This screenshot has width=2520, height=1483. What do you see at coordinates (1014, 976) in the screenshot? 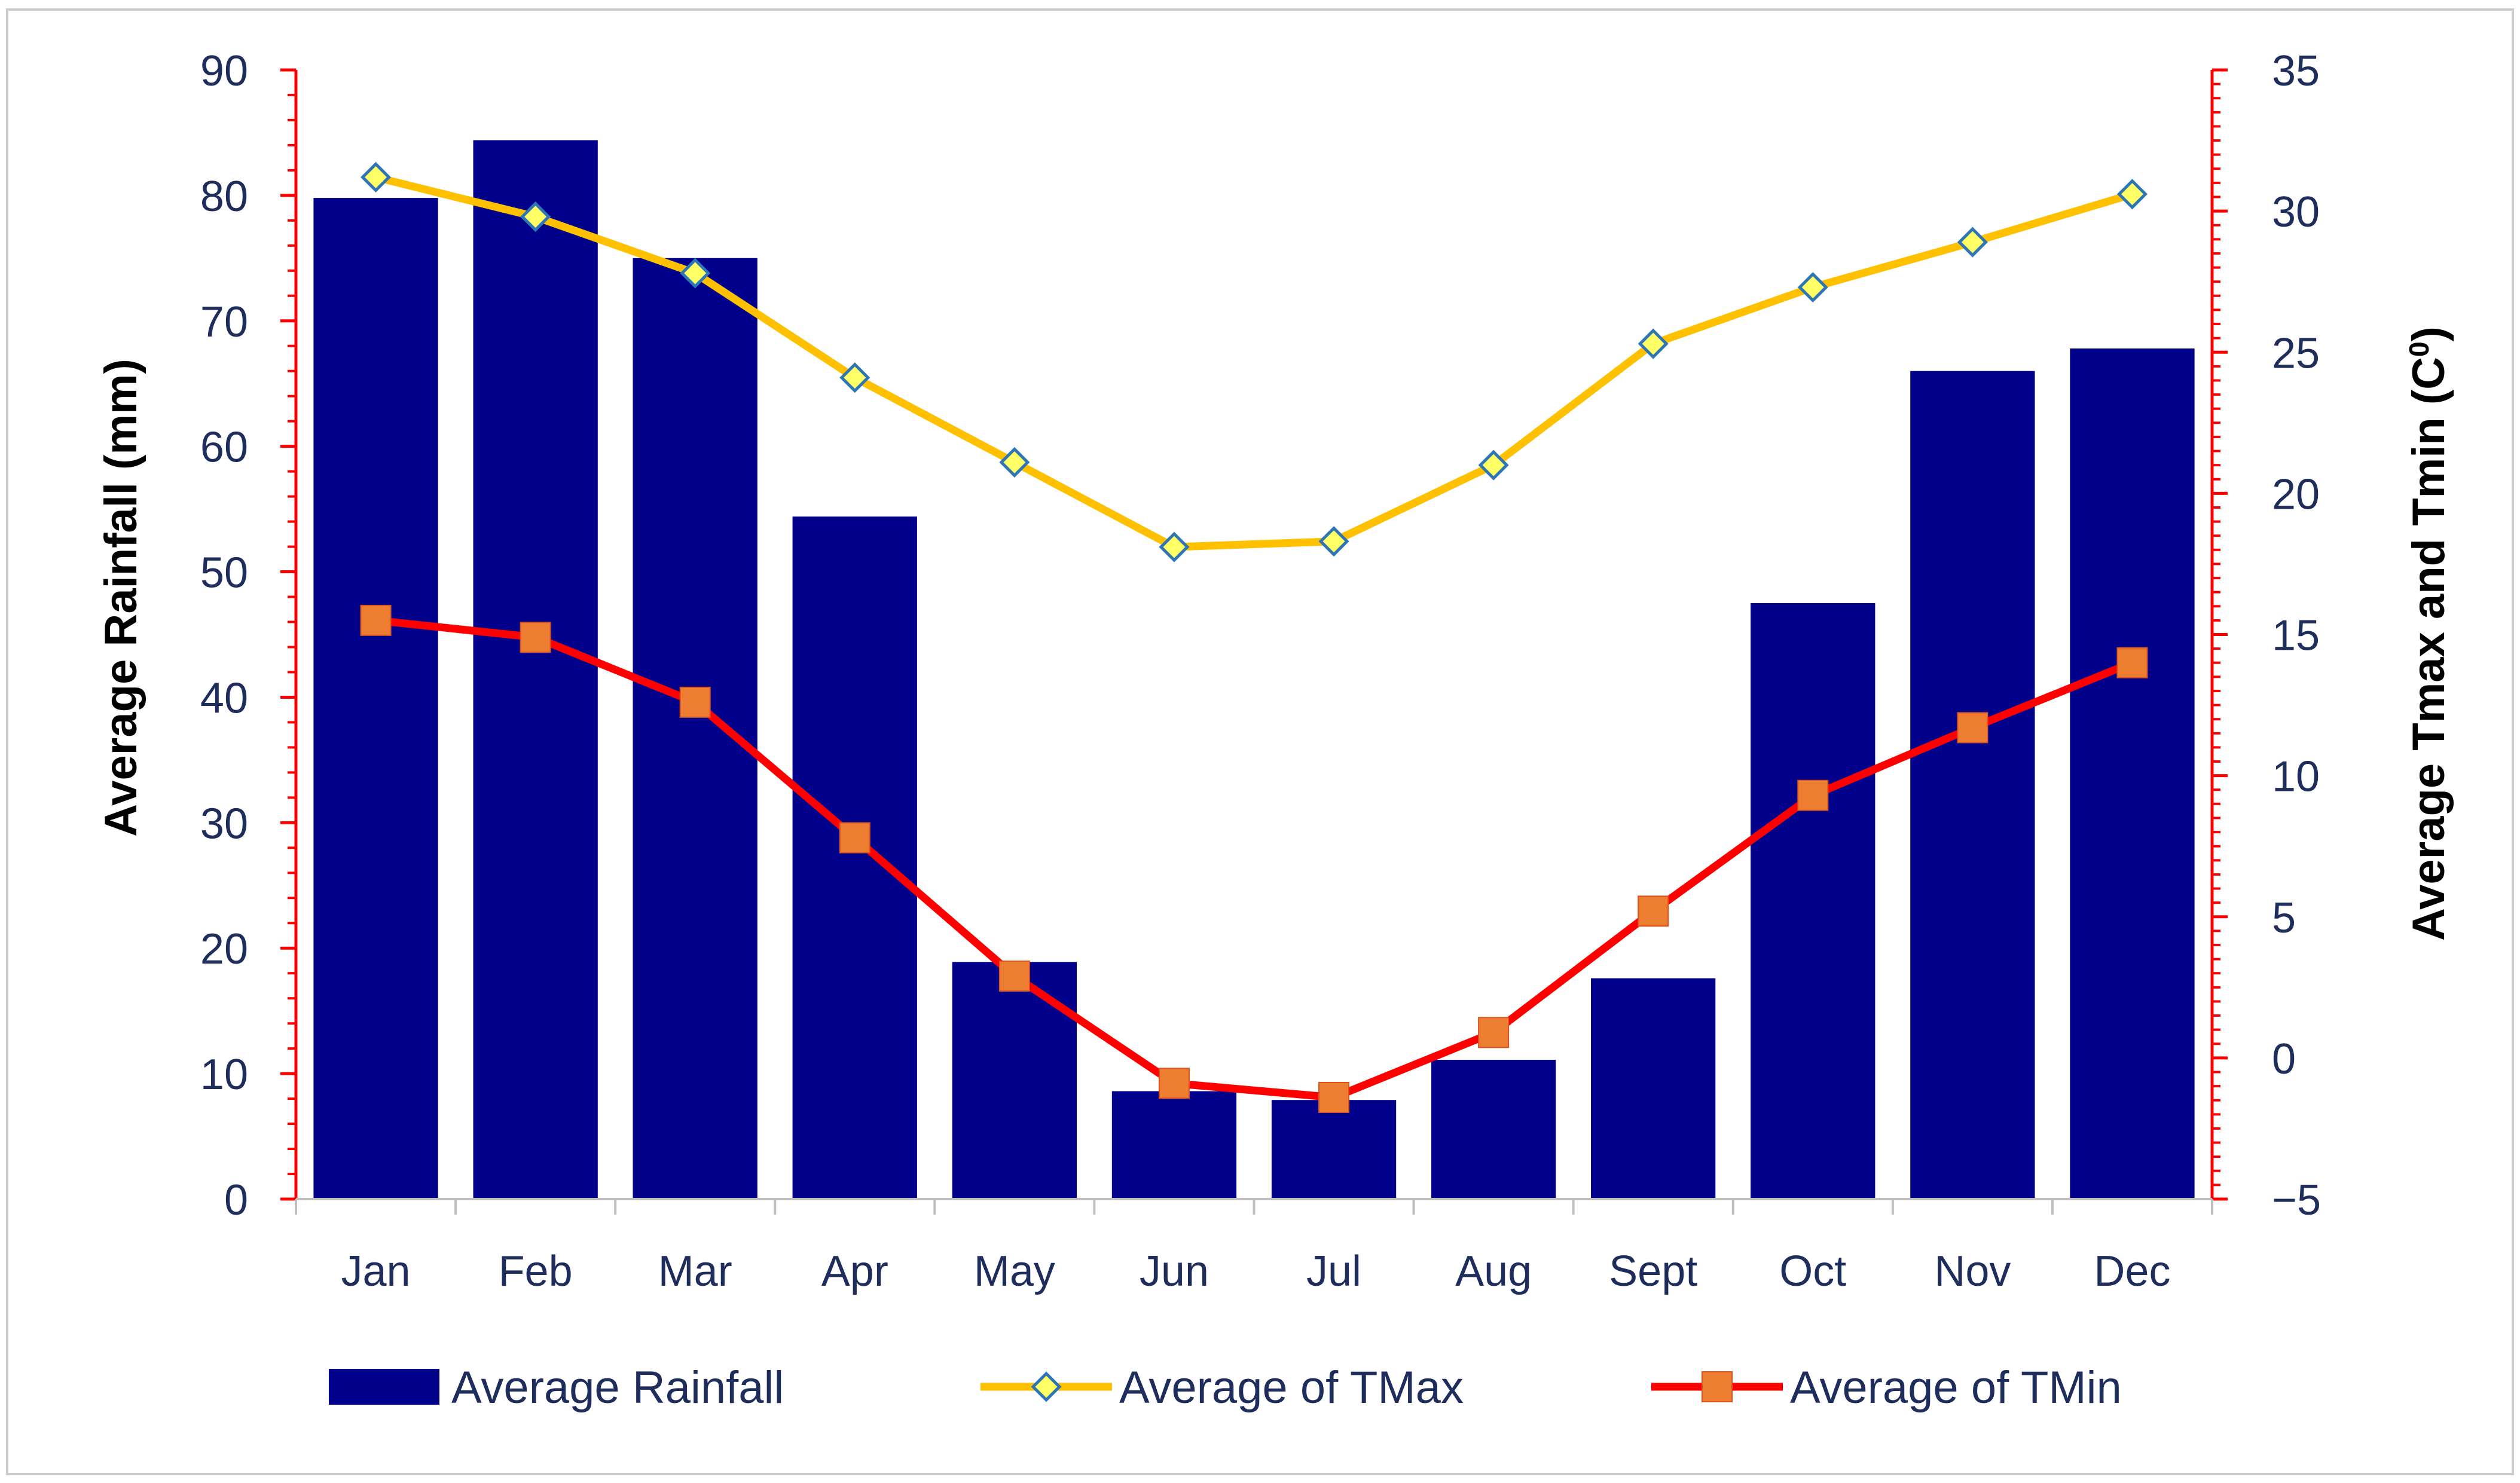
I see `tmin-point-may` at bounding box center [1014, 976].